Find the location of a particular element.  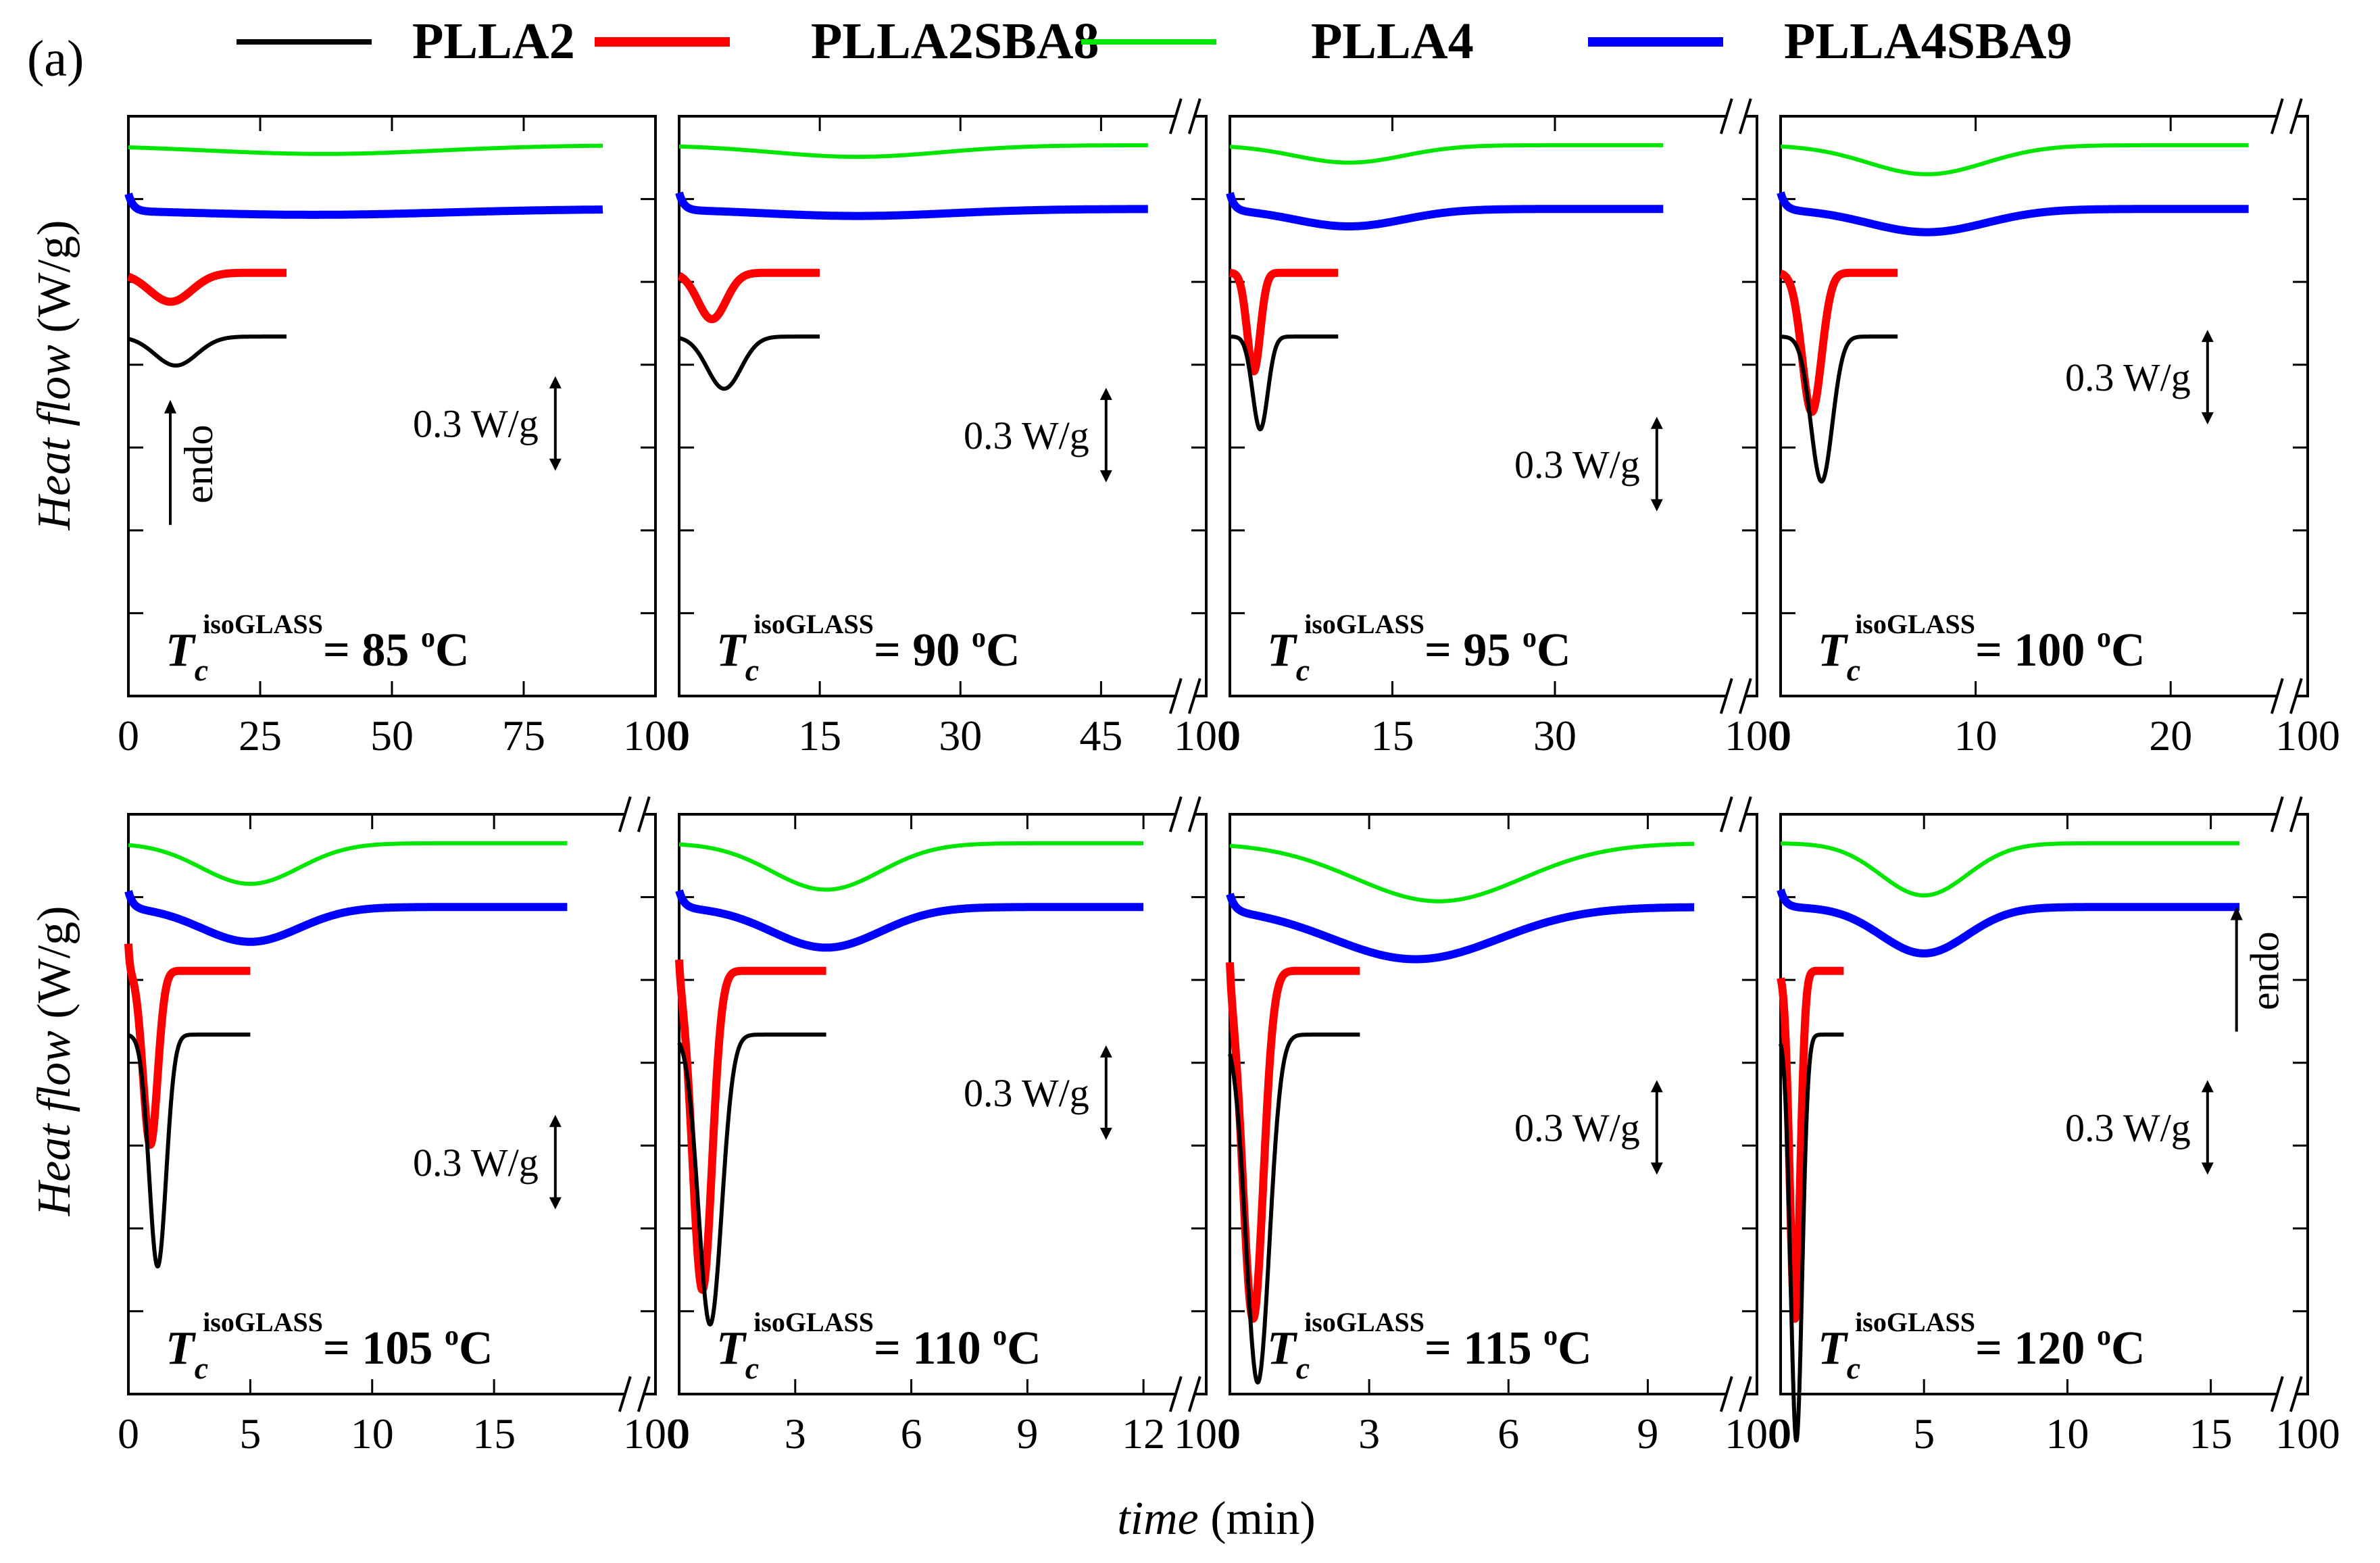

tc-annotation: TcisoGLASS= 110 oC is located at coordinates (878, 1346).